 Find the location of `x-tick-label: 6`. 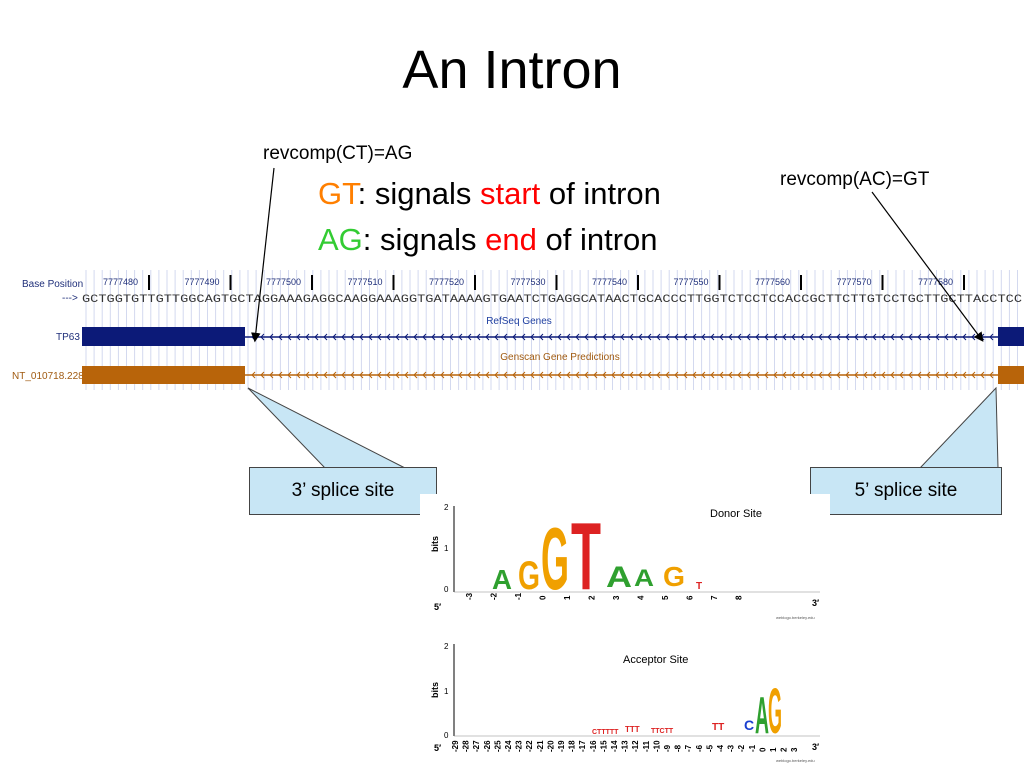

x-tick-label: 6 is located at coordinates (690, 597).